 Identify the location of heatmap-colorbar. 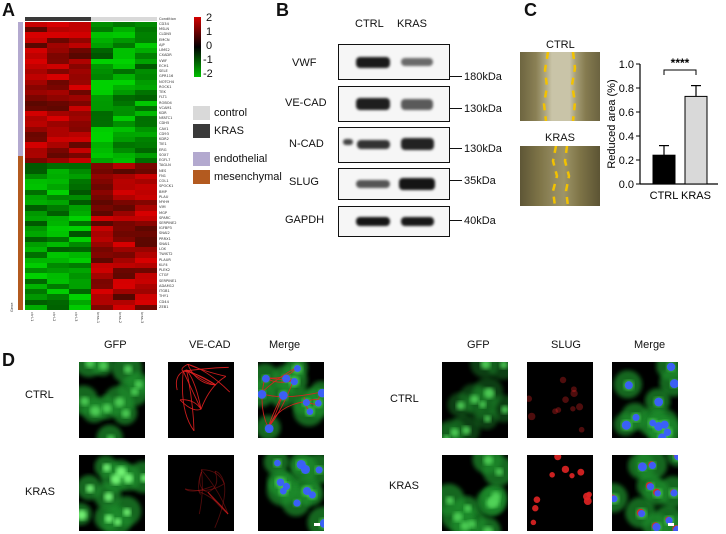
(197, 47).